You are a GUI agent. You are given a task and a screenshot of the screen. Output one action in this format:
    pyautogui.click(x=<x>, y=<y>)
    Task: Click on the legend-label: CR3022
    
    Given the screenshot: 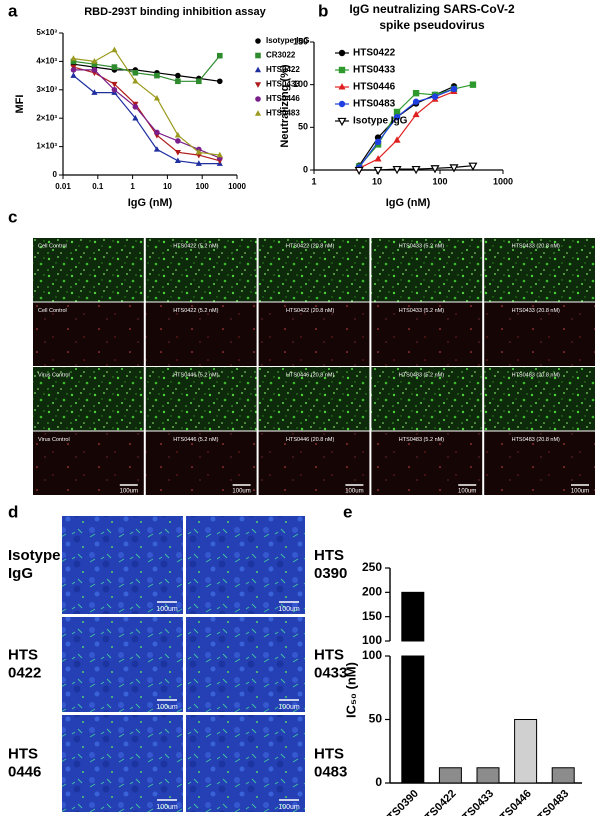 What is the action you would take?
    pyautogui.click(x=281, y=55)
    